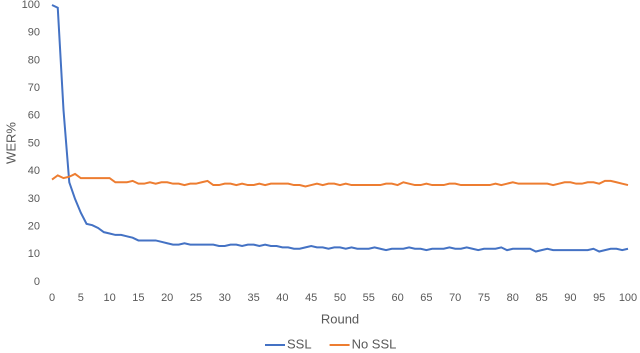 The width and height of the screenshot is (640, 353). Describe the element at coordinates (541, 298) in the screenshot. I see `x-tick-label: 85` at that location.